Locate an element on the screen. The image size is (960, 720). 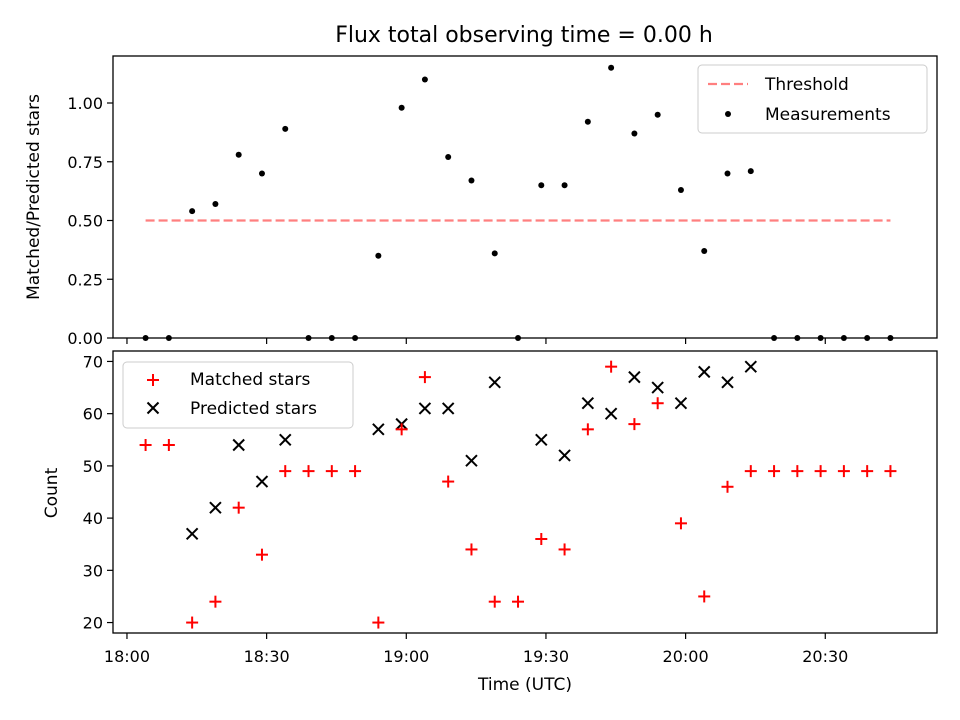
bottom-x-tick-label: 18:00 is located at coordinates (127, 656).